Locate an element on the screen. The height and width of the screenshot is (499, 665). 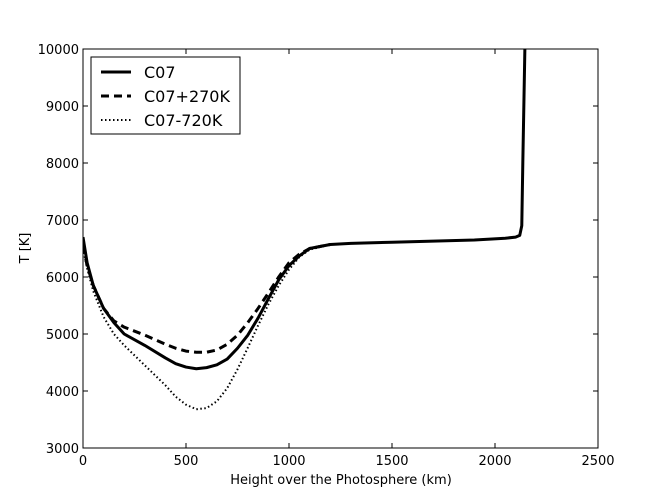
y-tick-label: 6000 is located at coordinates (62, 278).